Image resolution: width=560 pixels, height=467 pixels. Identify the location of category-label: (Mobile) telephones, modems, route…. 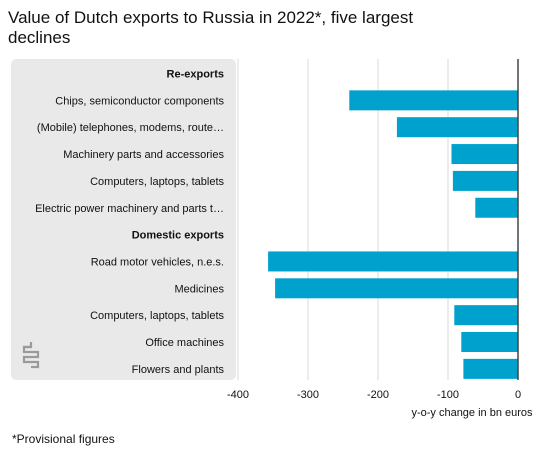
(130, 128).